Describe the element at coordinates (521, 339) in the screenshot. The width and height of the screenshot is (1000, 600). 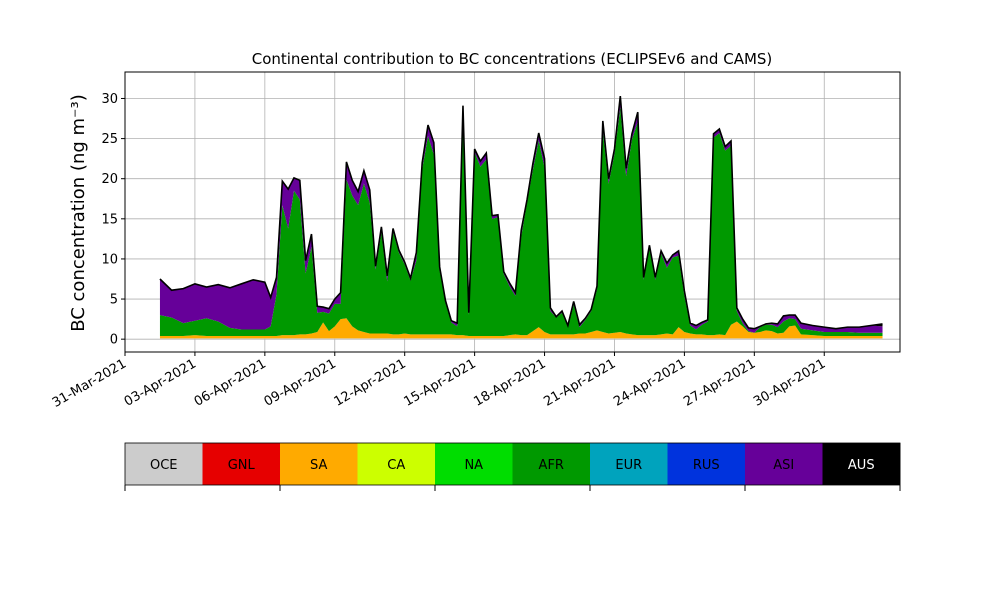
I see `area-oce` at that location.